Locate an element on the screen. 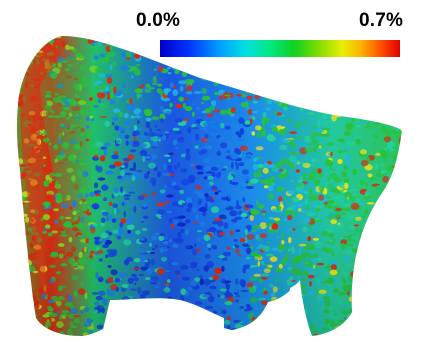 The height and width of the screenshot is (342, 424). colorbar-min-label: 0.0% is located at coordinates (158, 20).